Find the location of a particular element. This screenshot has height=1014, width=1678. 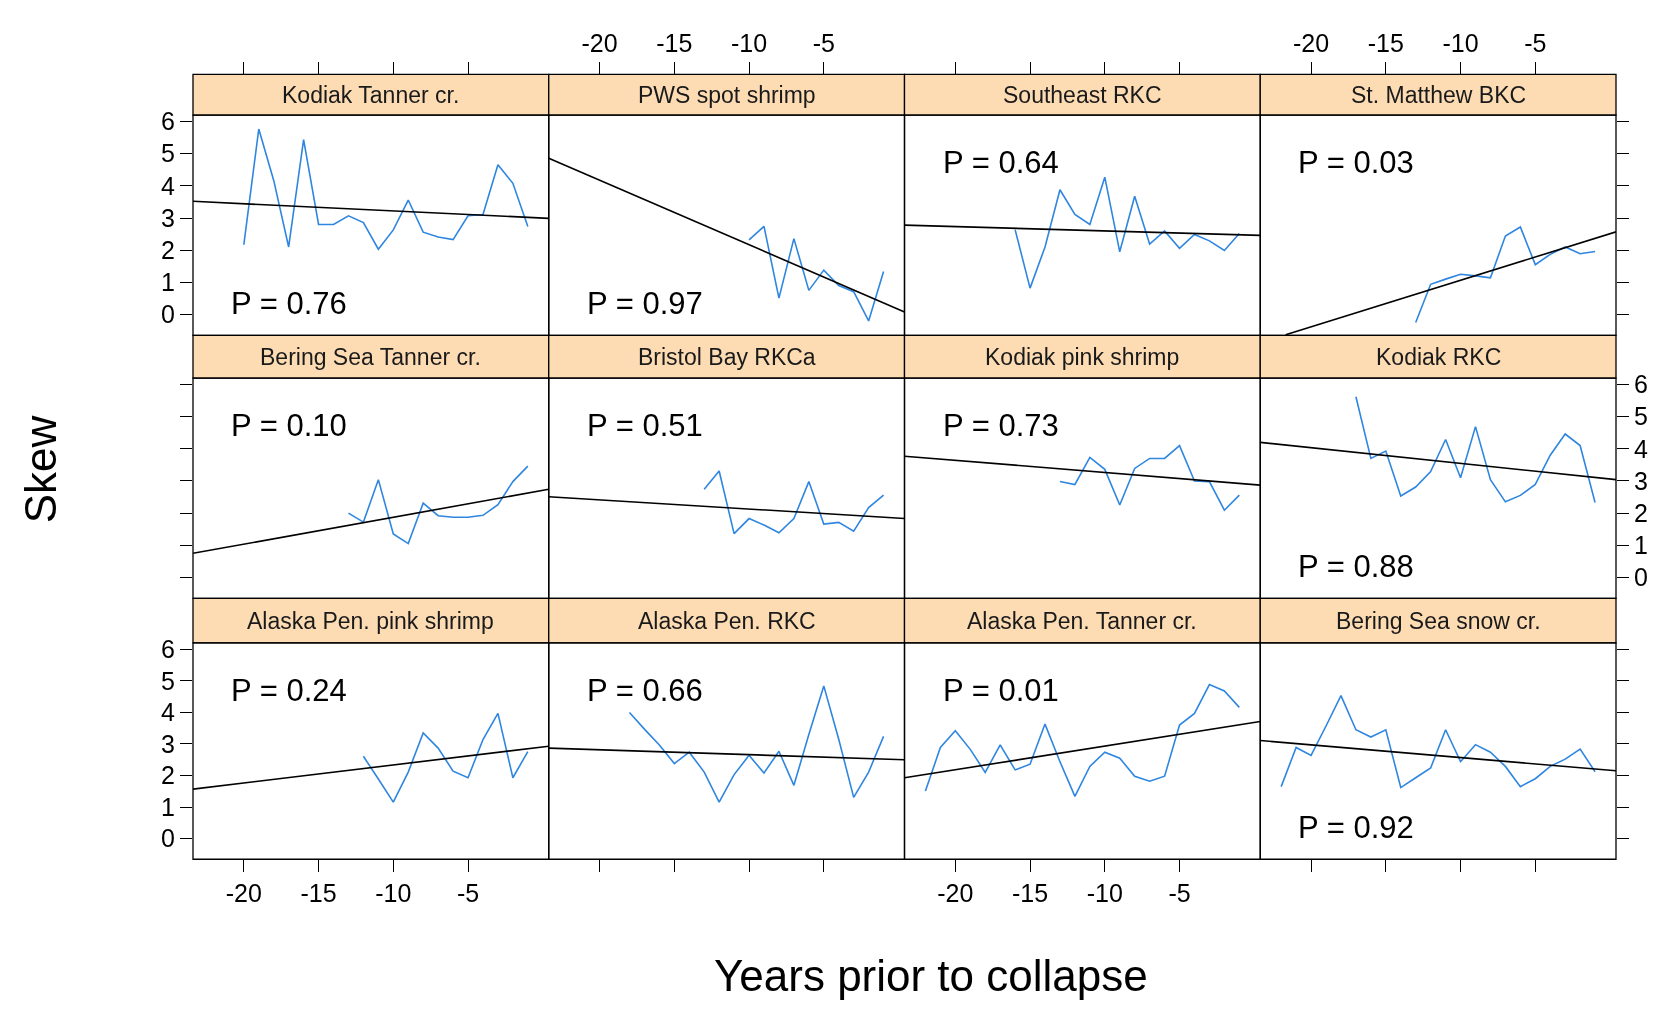

chart-title: Bering Sea Tanner cr. is located at coordinates (370, 357).